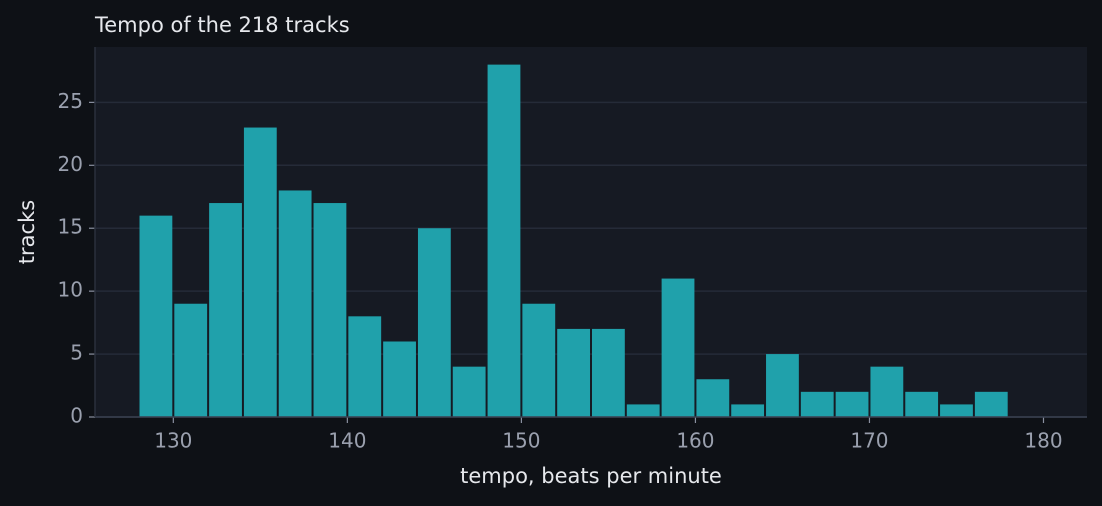  I want to click on chart-title: Tempo of the 218 tracks, so click(222, 25).